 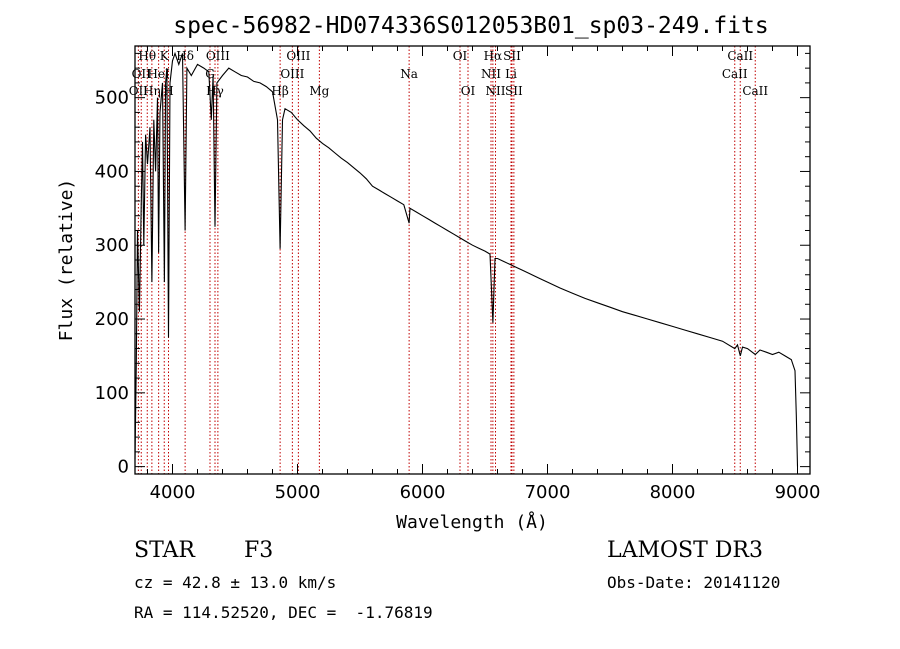 What do you see at coordinates (210, 74) in the screenshot?
I see `line-label-g: G` at bounding box center [210, 74].